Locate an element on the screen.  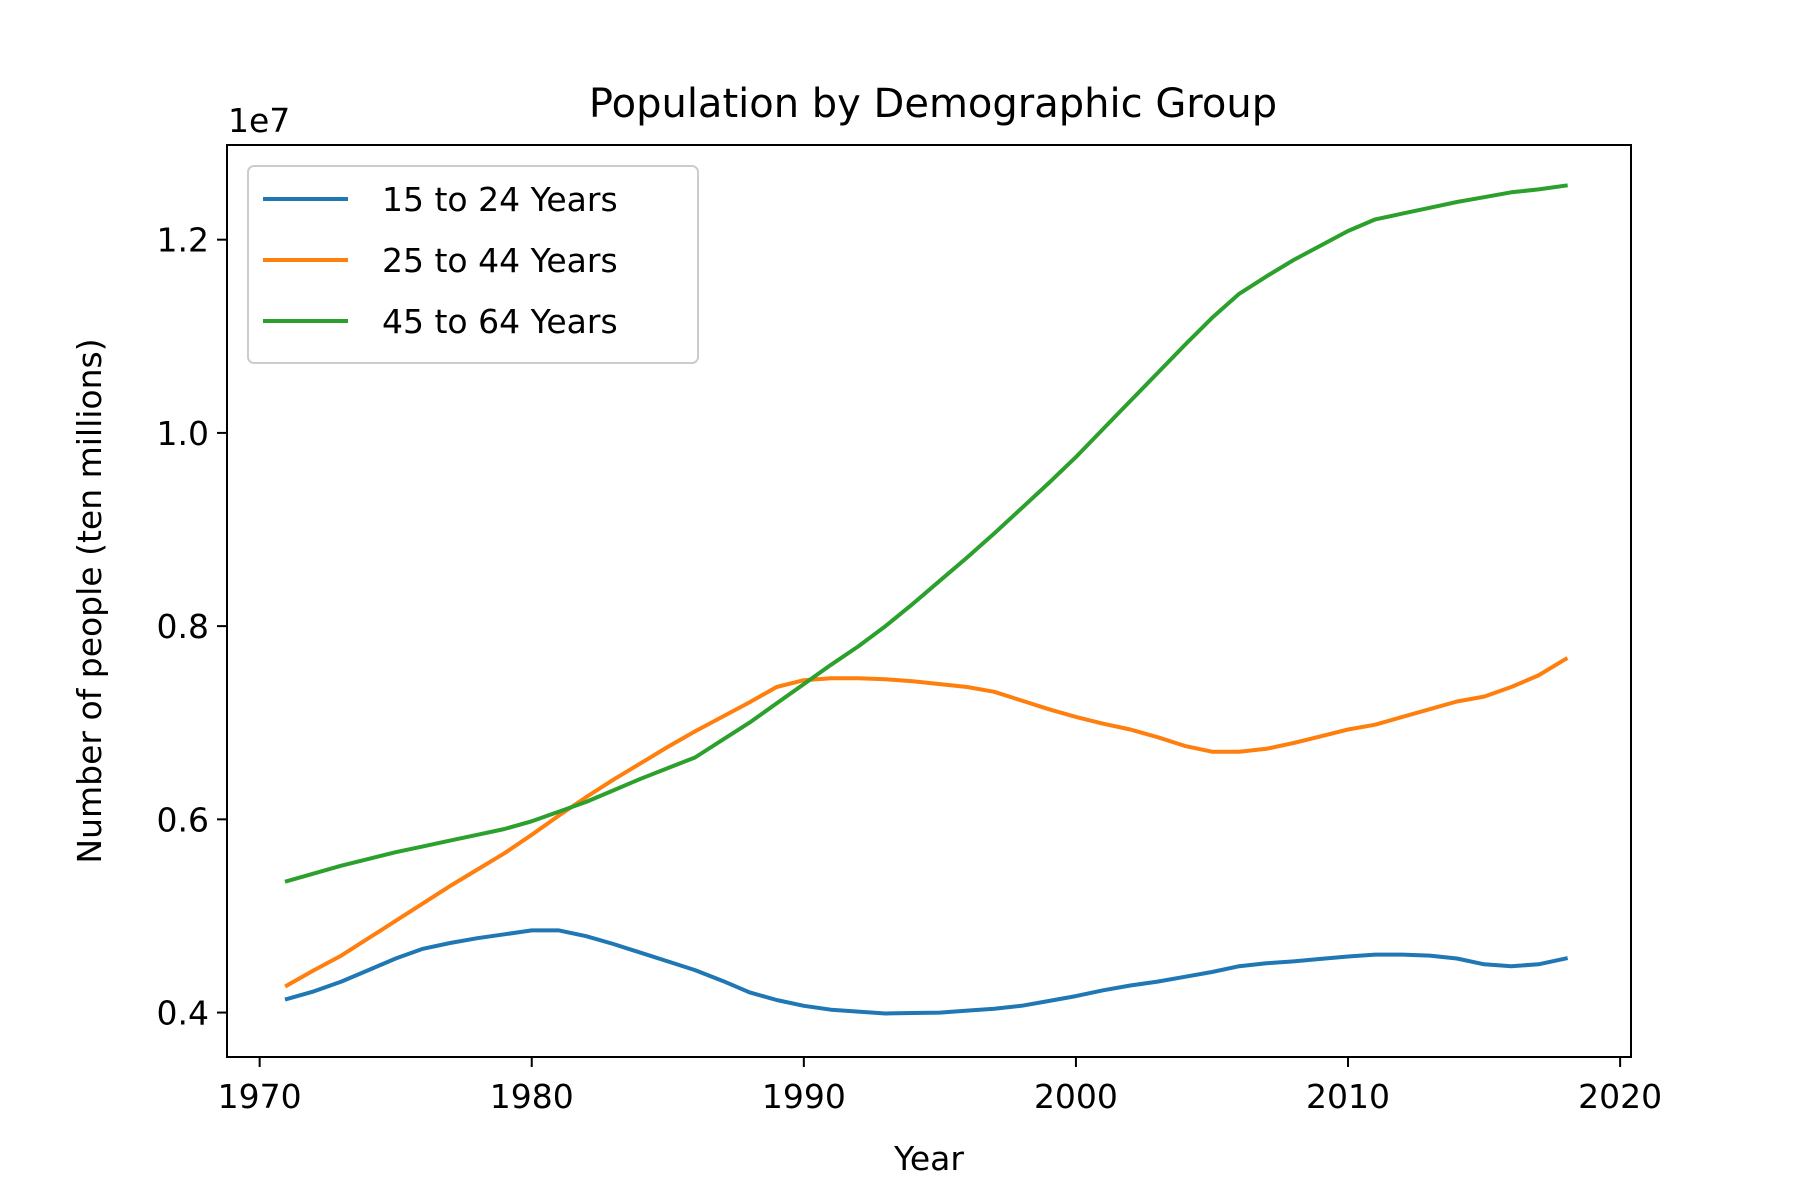
legend-label-3: 45 to 64 Years is located at coordinates (500, 321).